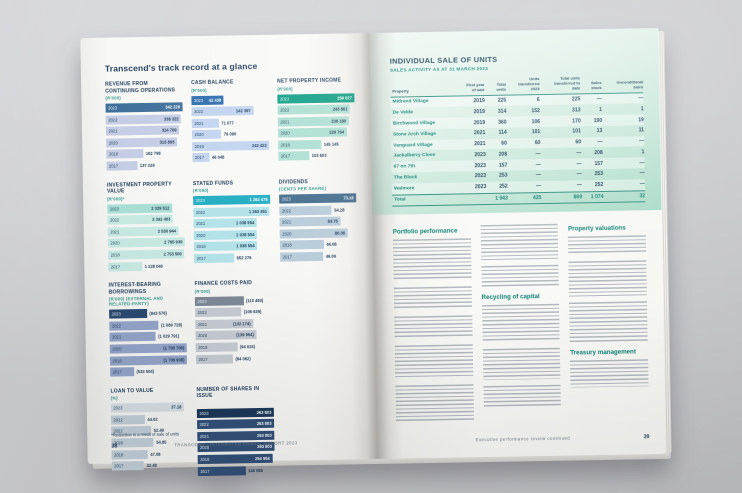 This screenshot has height=493, width=742. I want to click on bar-year-label: 2020, so click(113, 143).